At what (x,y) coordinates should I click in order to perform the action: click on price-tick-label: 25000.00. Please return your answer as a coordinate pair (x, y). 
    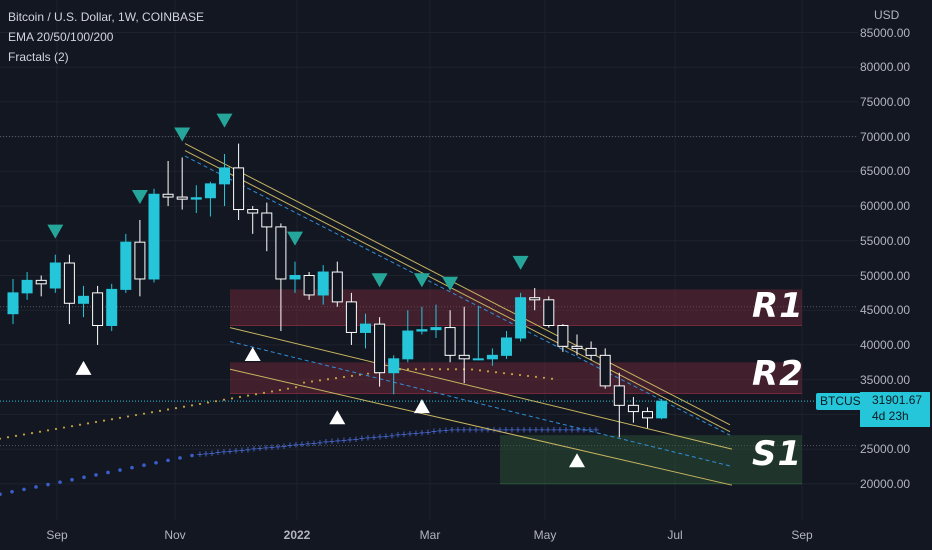
    Looking at the image, I should click on (885, 449).